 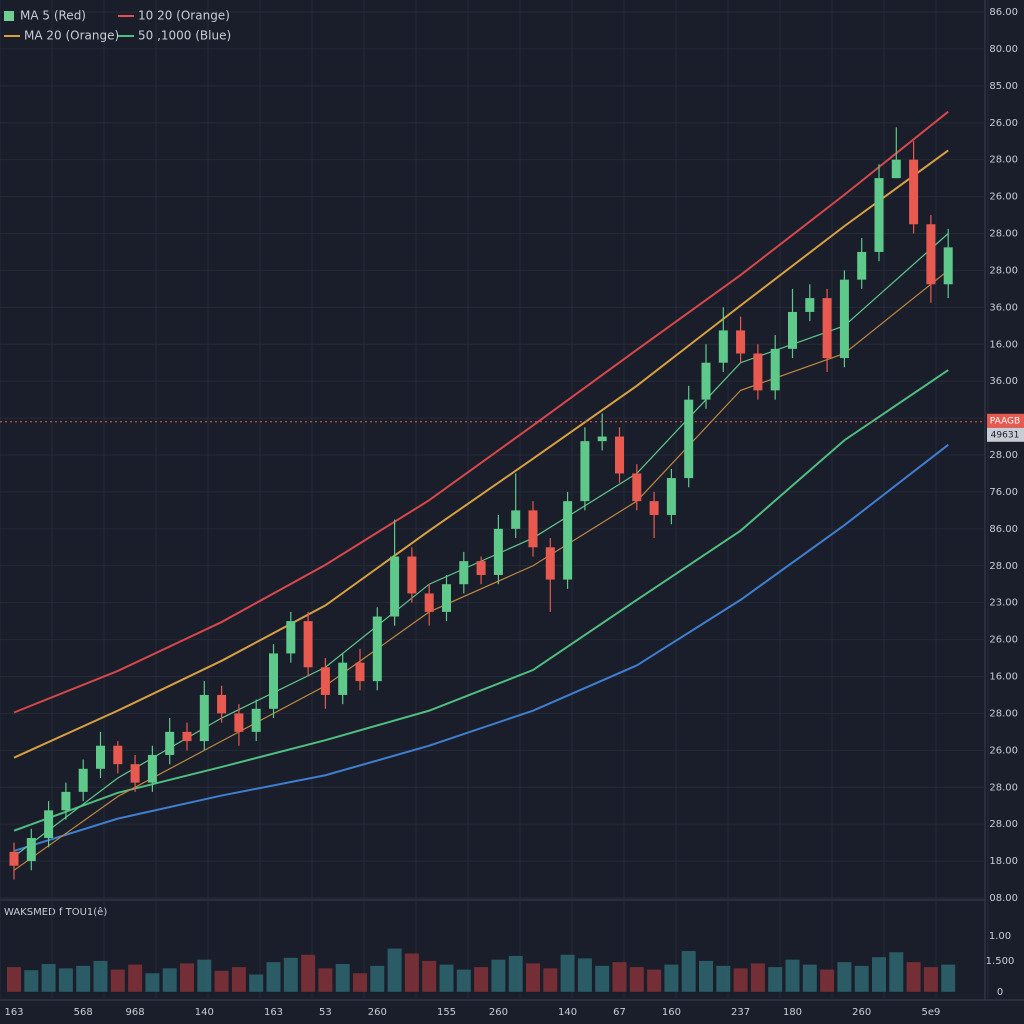 What do you see at coordinates (446, 1012) in the screenshot?
I see `x-tick-label: 155` at bounding box center [446, 1012].